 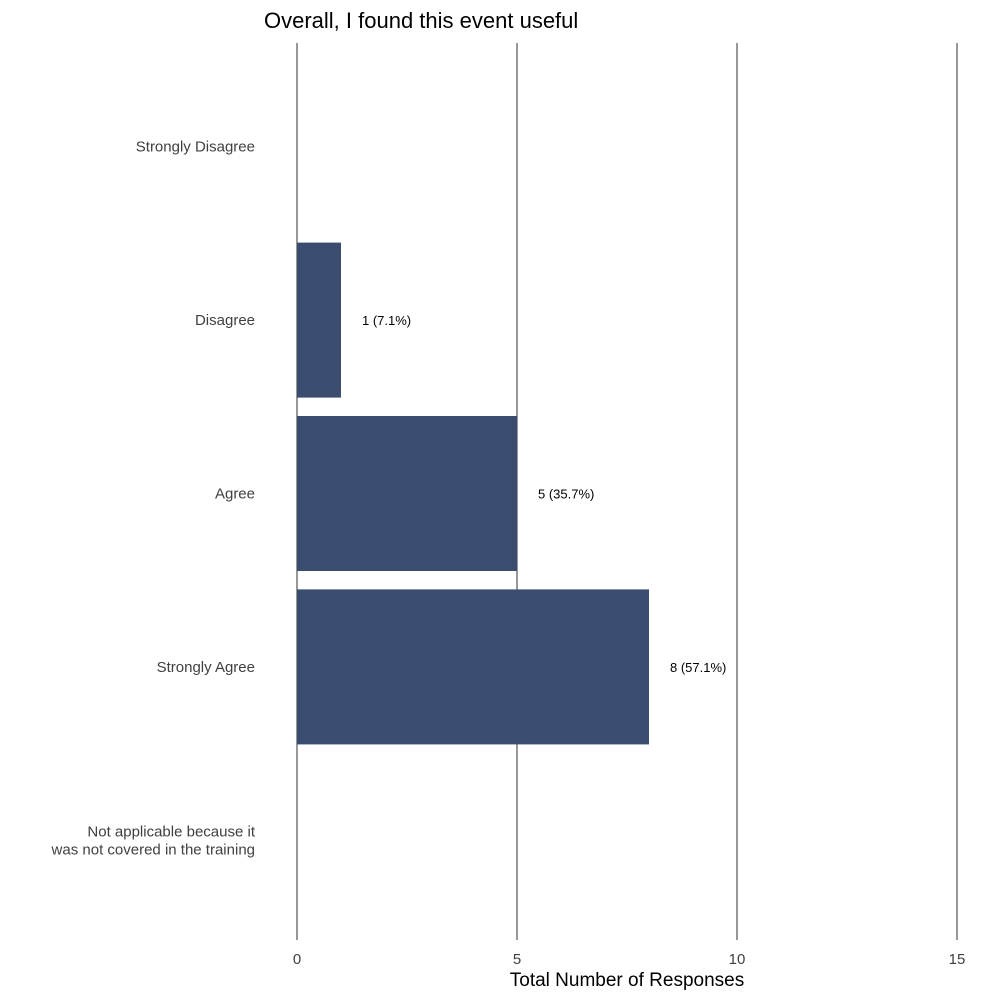 I want to click on x-tick-label: 15, so click(x=957, y=959).